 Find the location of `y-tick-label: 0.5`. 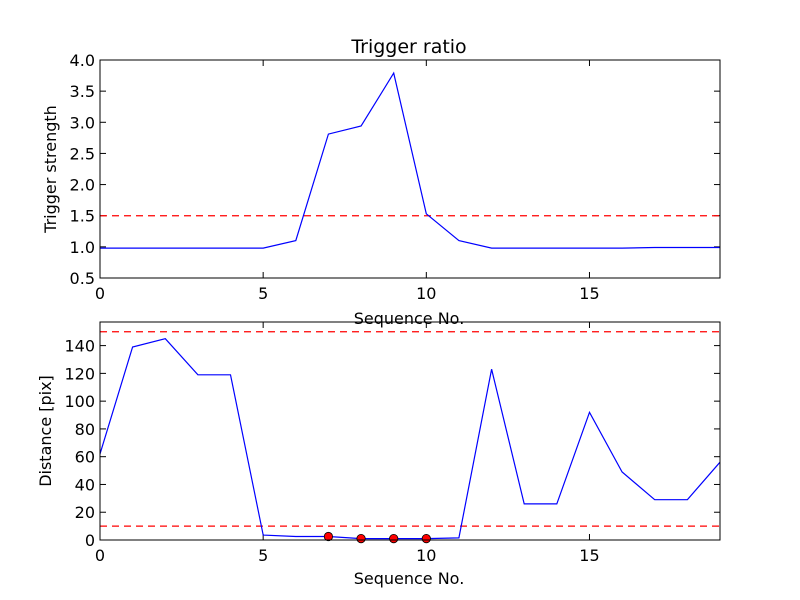

y-tick-label: 0.5 is located at coordinates (82, 278).